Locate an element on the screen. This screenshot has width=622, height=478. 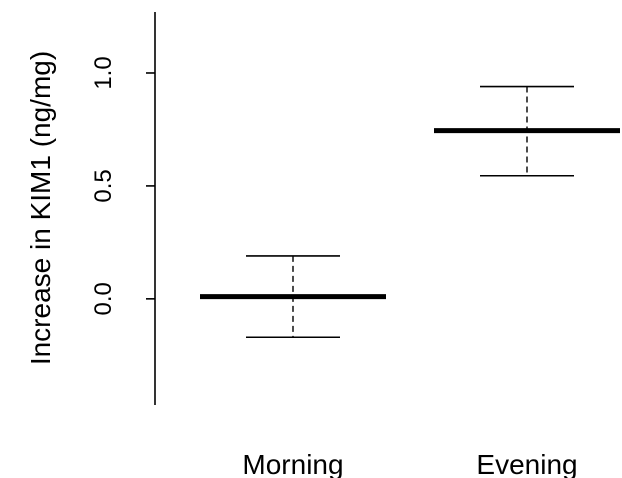
y-tick-label: 0.0 is located at coordinates (103, 298).